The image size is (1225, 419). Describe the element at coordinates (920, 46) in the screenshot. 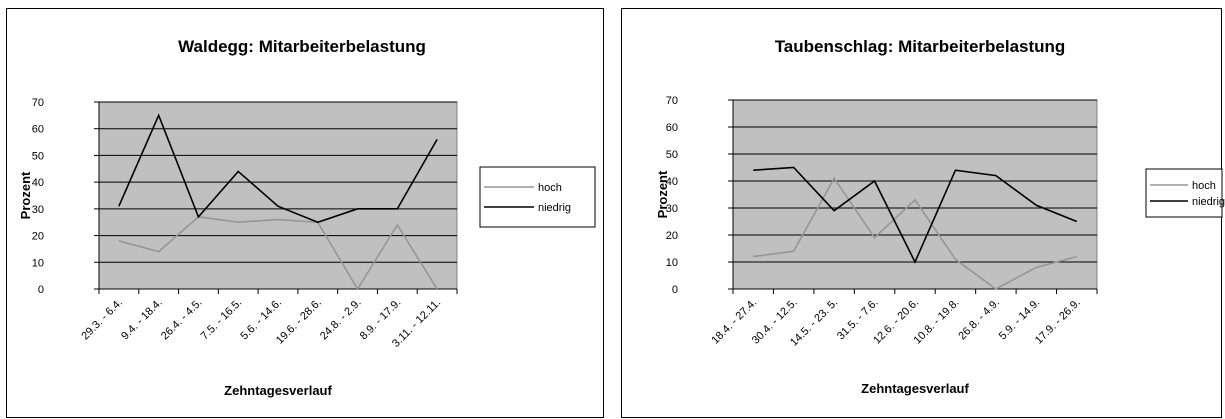

I see `chart-title: Taubenschlag: Mitarbeiterbelastung` at that location.